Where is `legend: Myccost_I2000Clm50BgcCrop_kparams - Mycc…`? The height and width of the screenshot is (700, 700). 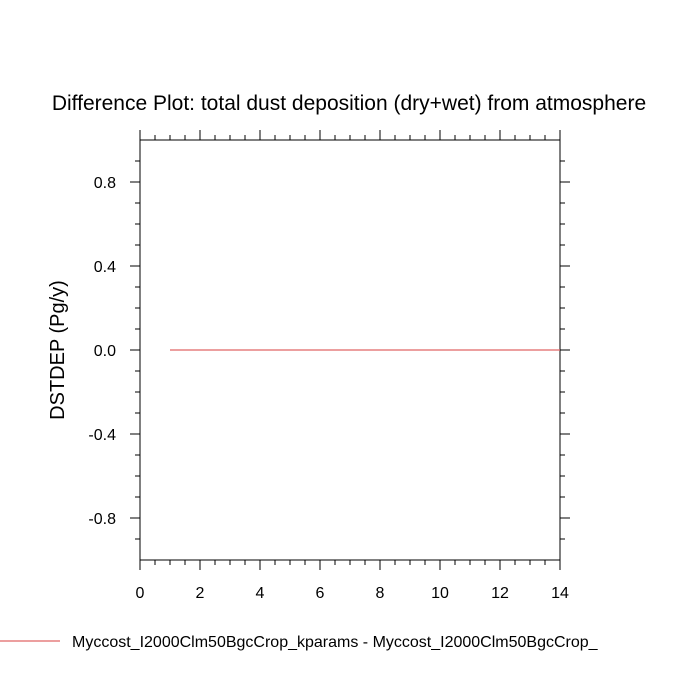 legend: Myccost_I2000Clm50BgcCrop_kparams - Mycc… is located at coordinates (299, 642).